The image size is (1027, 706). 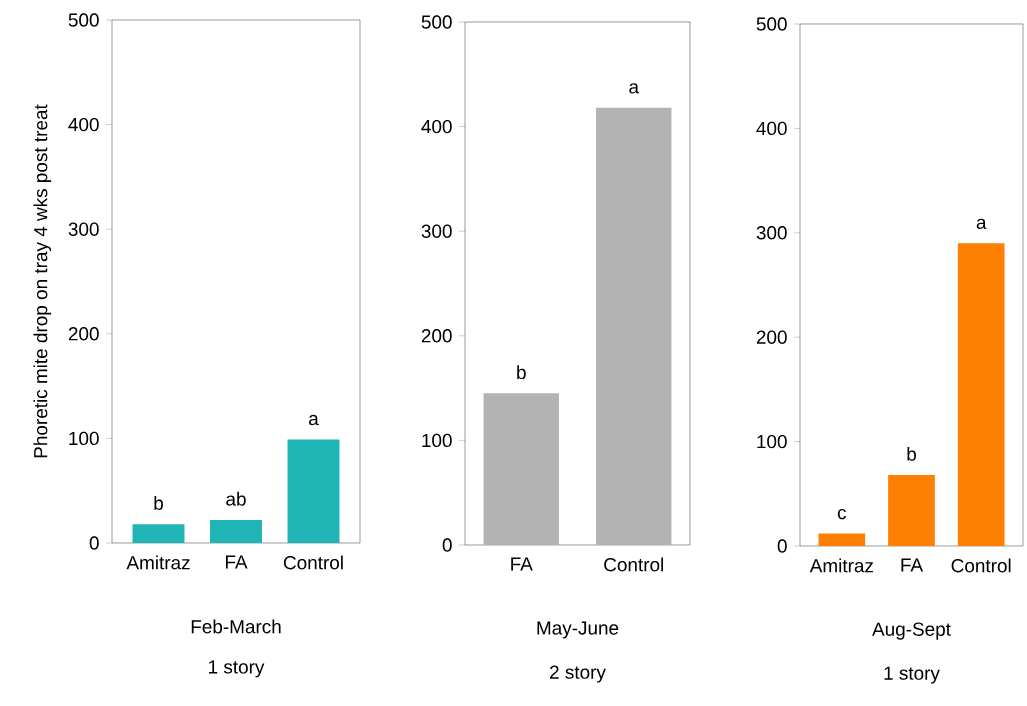 What do you see at coordinates (911, 631) in the screenshot?
I see `x-axis-title: Aug-Sept` at bounding box center [911, 631].